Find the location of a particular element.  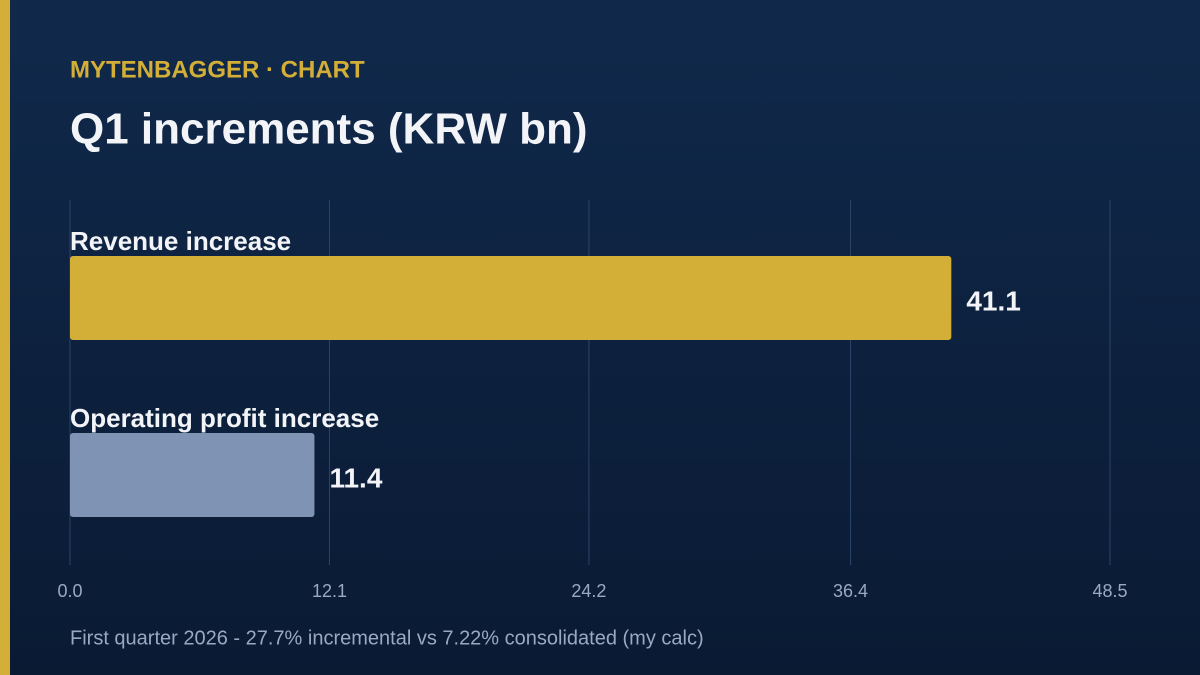

chart-title: Q1 increments (KRW bn) is located at coordinates (328, 129).